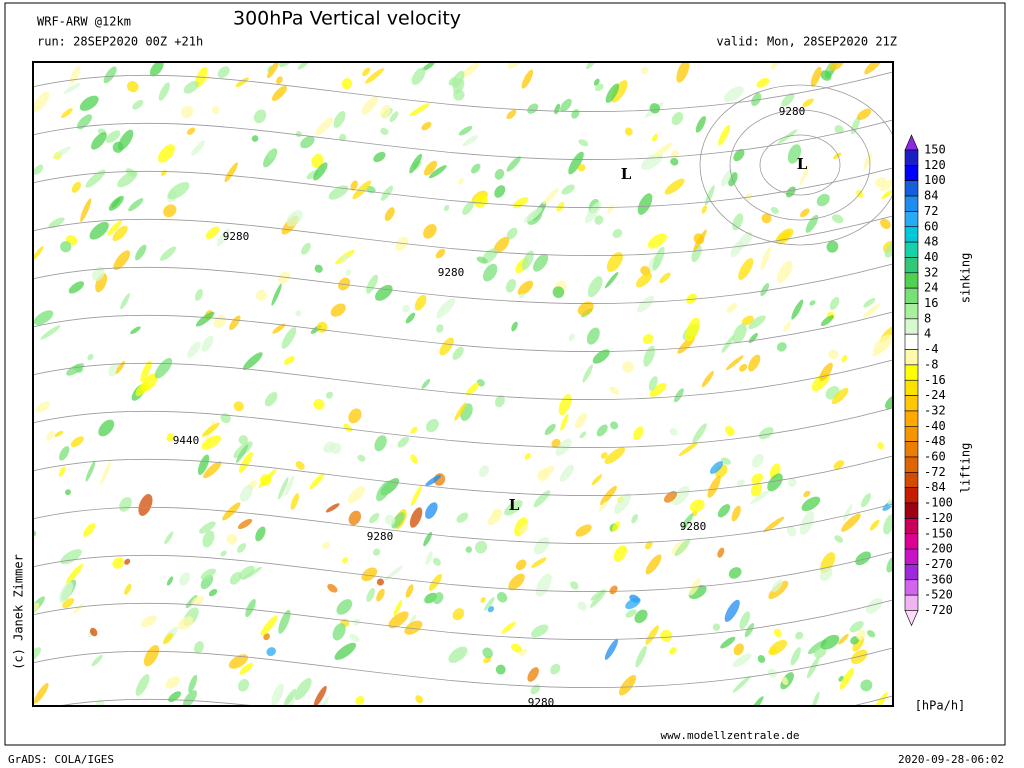  What do you see at coordinates (938, 595) in the screenshot?
I see `colorbar-label: -520` at bounding box center [938, 595].